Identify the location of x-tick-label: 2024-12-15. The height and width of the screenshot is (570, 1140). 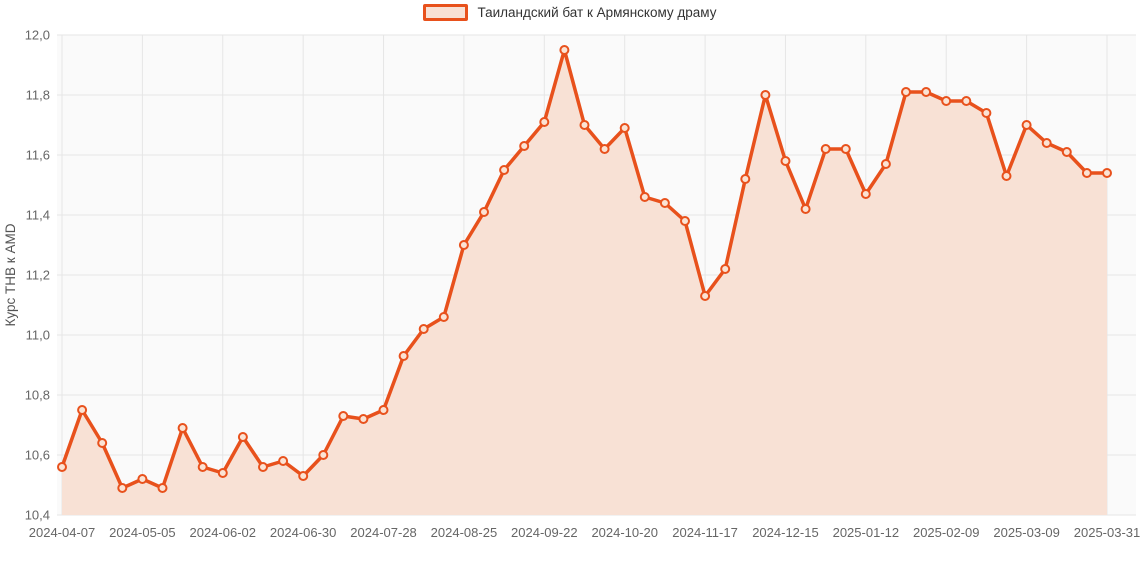
(785, 532).